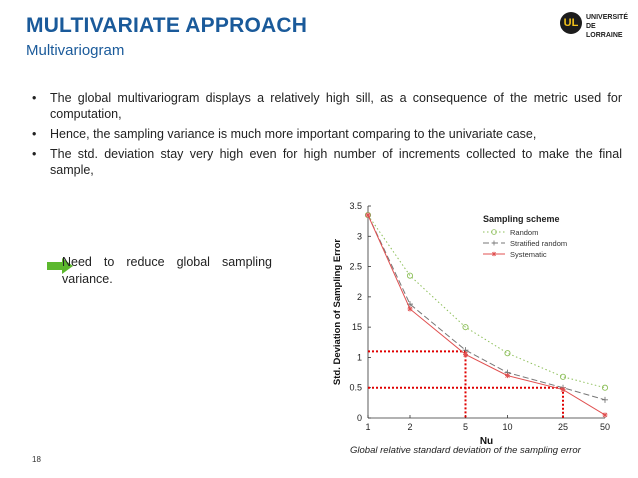 The image size is (638, 478). Describe the element at coordinates (605, 399) in the screenshot. I see `data-point-stratified-random` at that location.